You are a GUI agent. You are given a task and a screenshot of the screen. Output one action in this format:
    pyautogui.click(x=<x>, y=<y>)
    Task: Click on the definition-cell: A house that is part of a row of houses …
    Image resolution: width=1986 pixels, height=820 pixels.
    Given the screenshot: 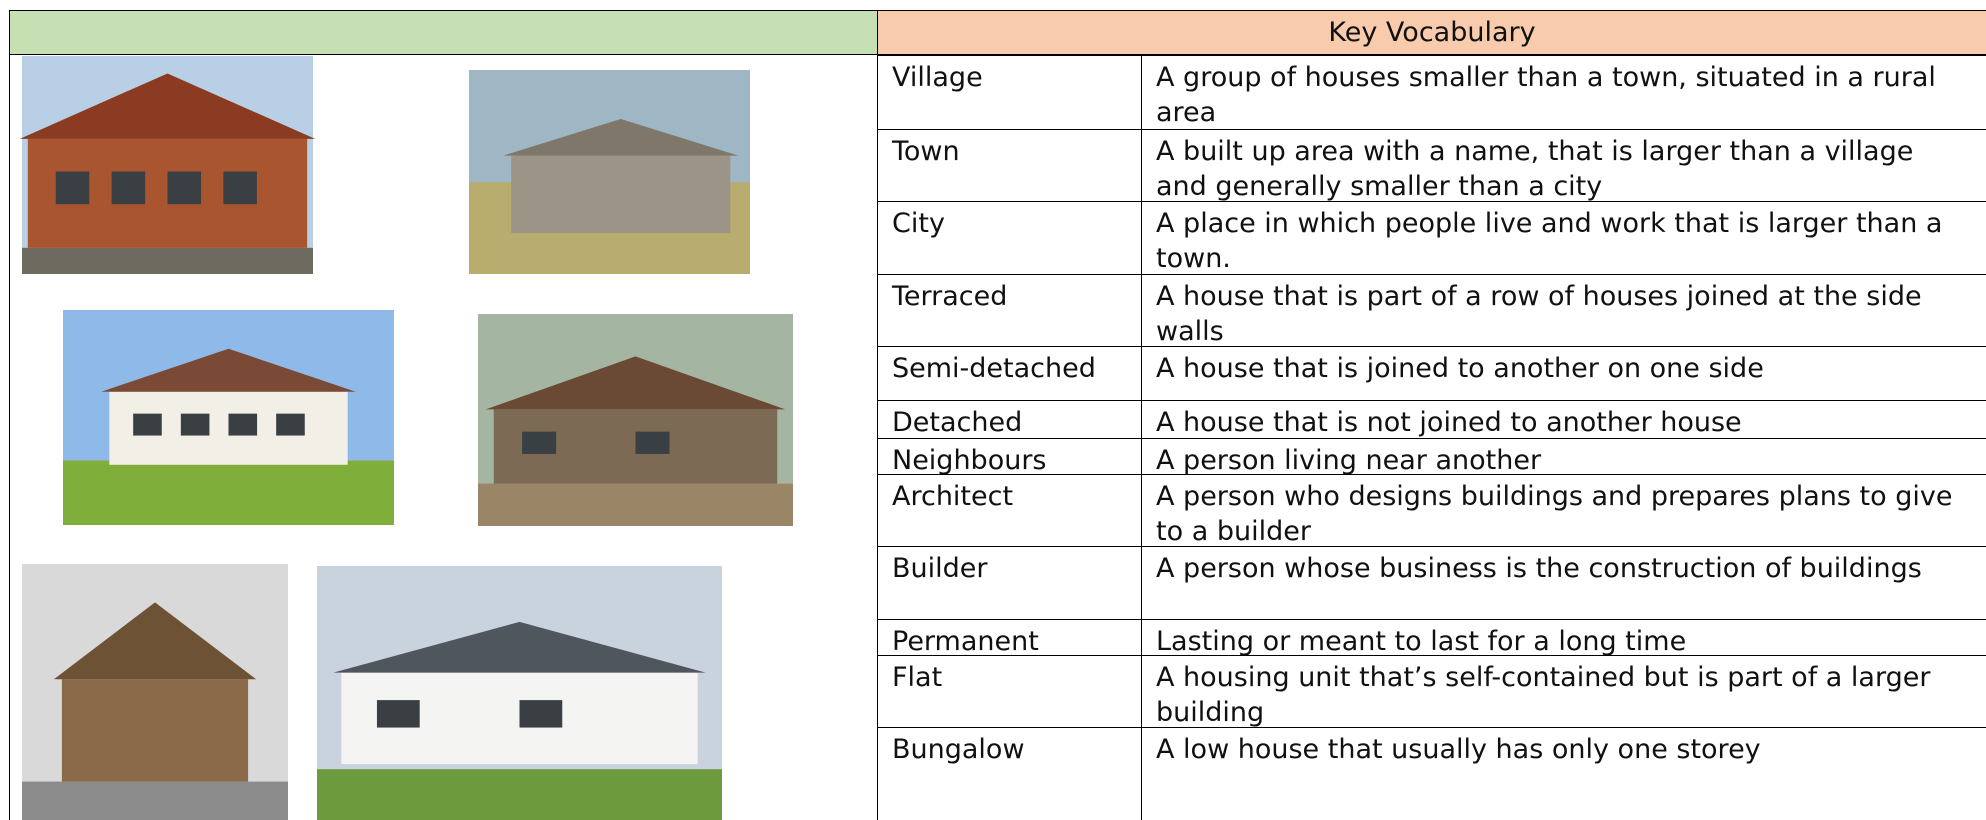 What is the action you would take?
    pyautogui.click(x=1564, y=310)
    